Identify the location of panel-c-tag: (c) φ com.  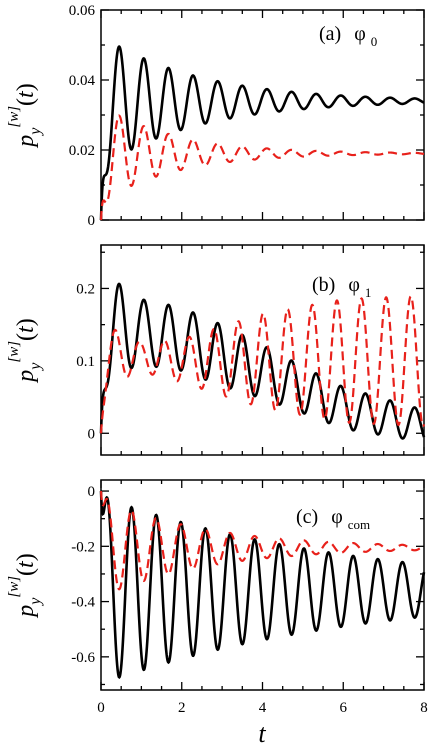
(333, 519).